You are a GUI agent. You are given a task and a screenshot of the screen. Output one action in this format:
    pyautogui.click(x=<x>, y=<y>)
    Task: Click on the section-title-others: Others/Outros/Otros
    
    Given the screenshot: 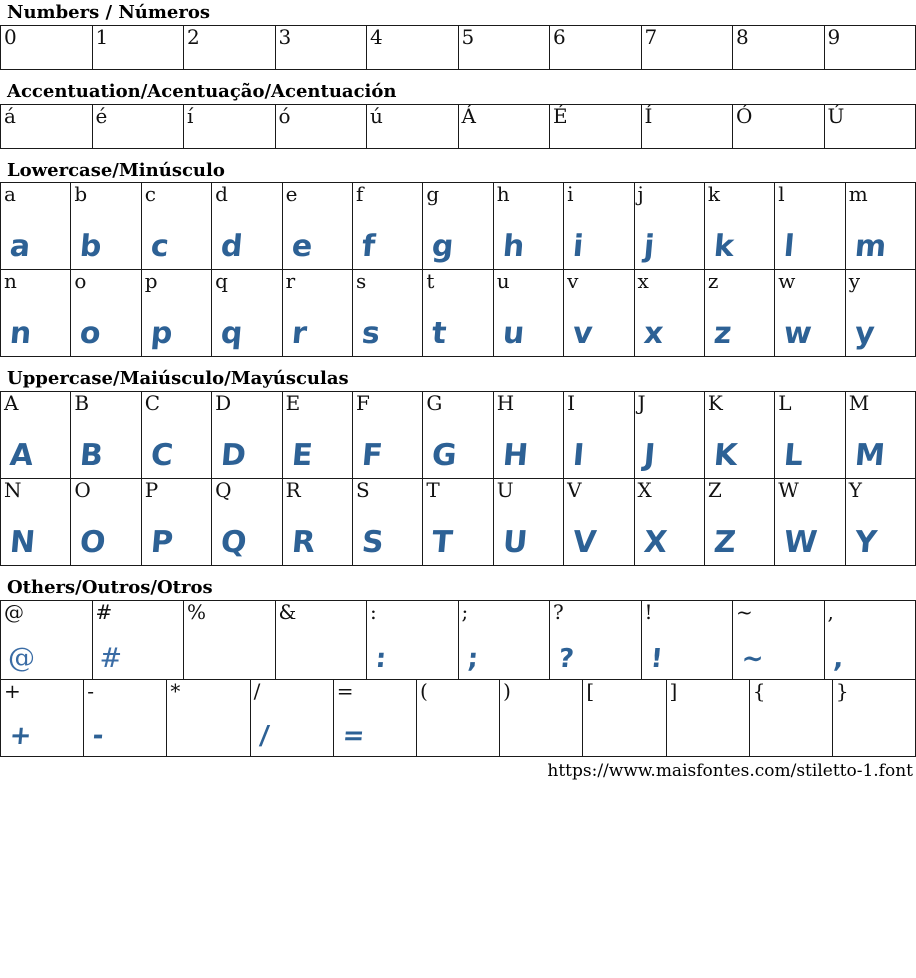 What is the action you would take?
    pyautogui.click(x=461, y=588)
    